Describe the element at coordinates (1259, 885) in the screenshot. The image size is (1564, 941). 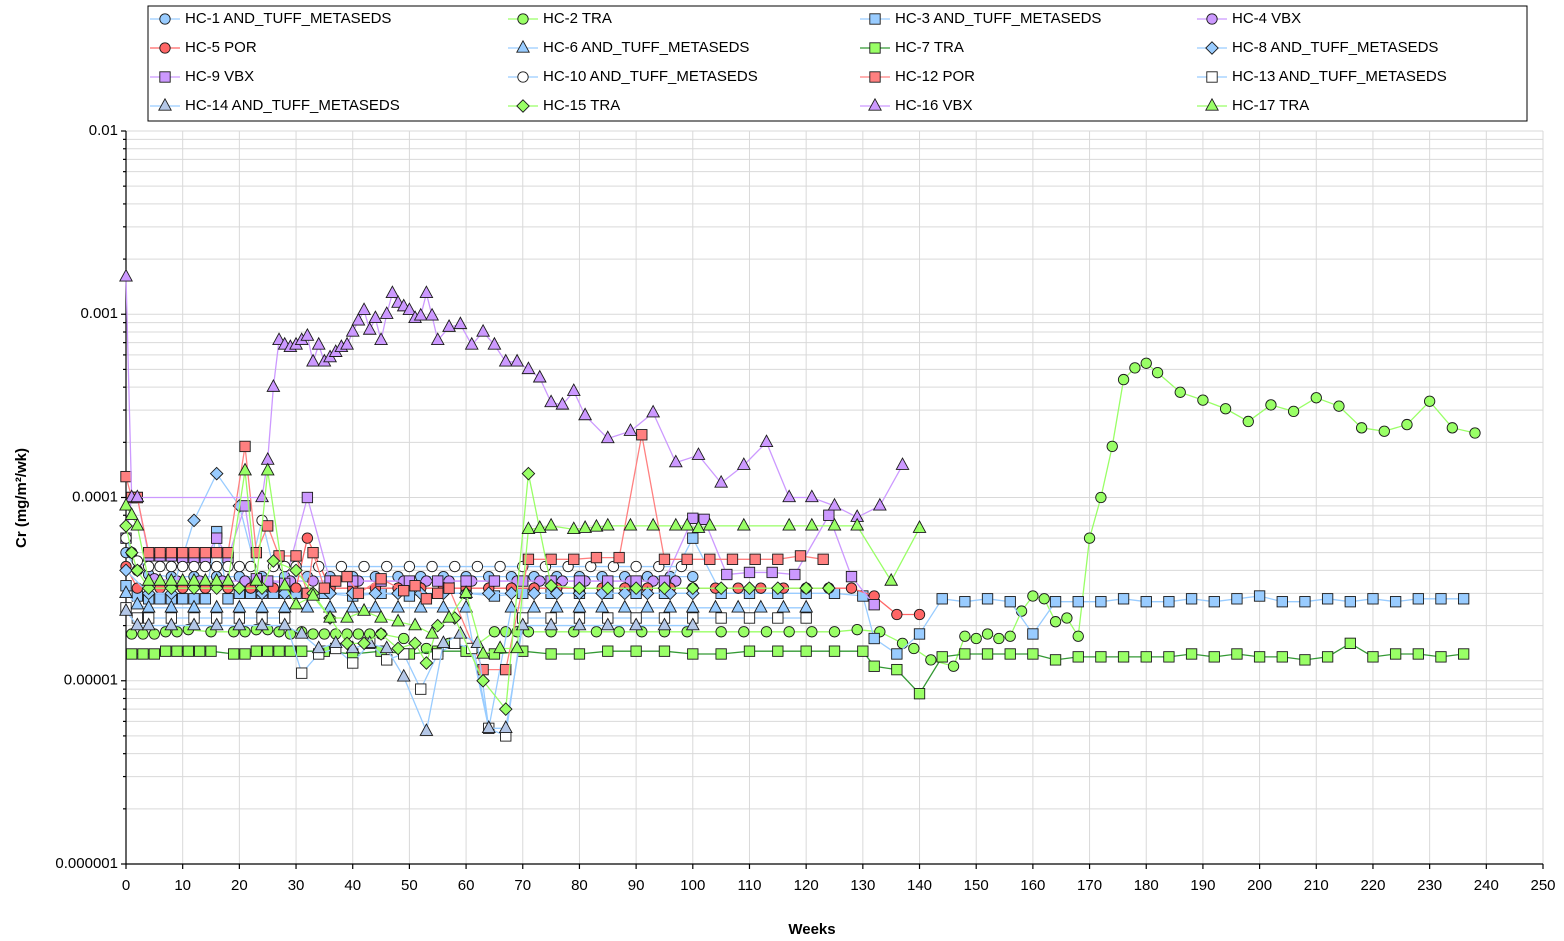
I see `x-tick-label: 200` at that location.